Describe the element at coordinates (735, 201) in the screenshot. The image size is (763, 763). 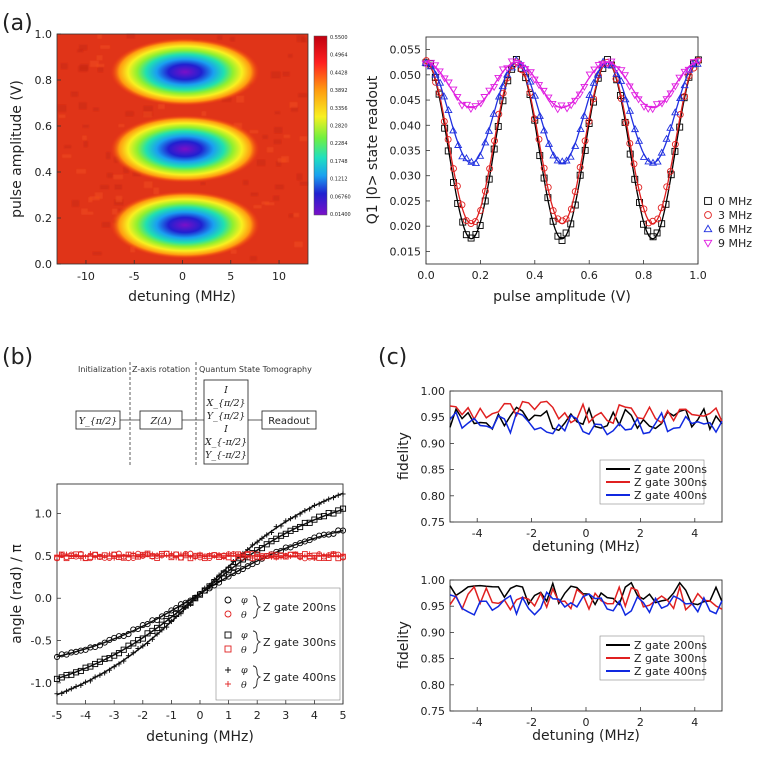
I see `legend-label: 0 MHz` at that location.